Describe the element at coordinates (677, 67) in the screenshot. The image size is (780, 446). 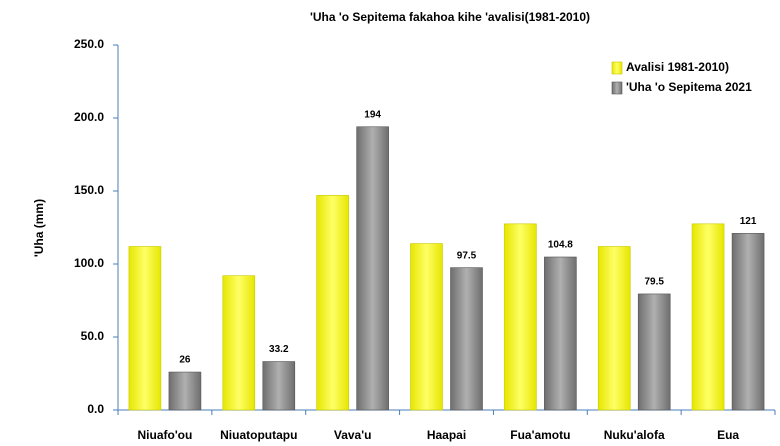
I see `legend-label: Avalisi 1981-2010)` at that location.